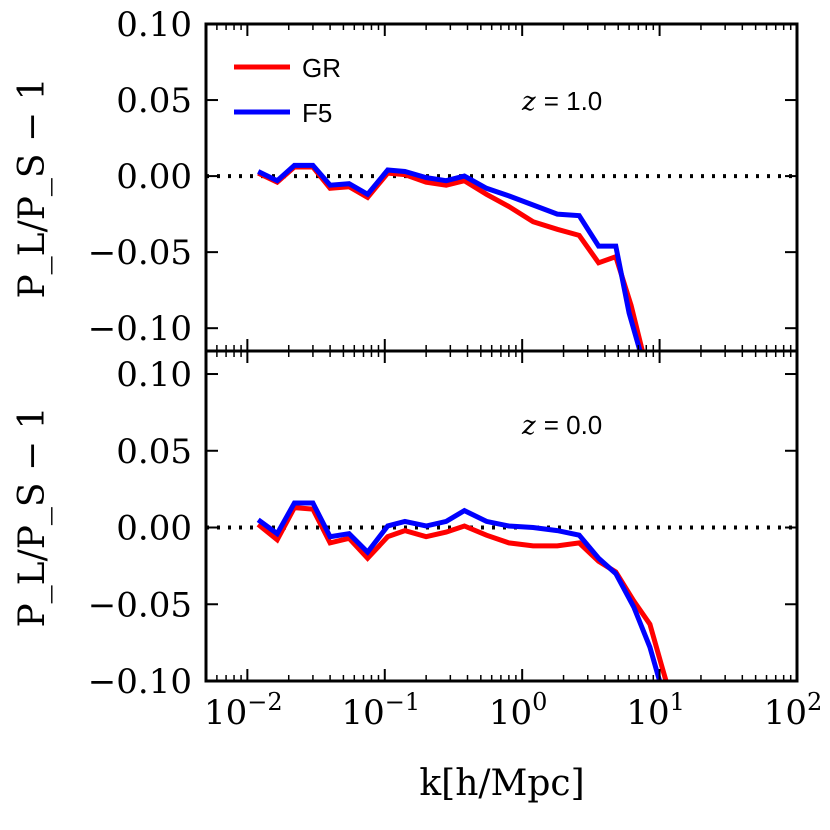  I want to click on bottom-series-f5-line, so click(459, 590).